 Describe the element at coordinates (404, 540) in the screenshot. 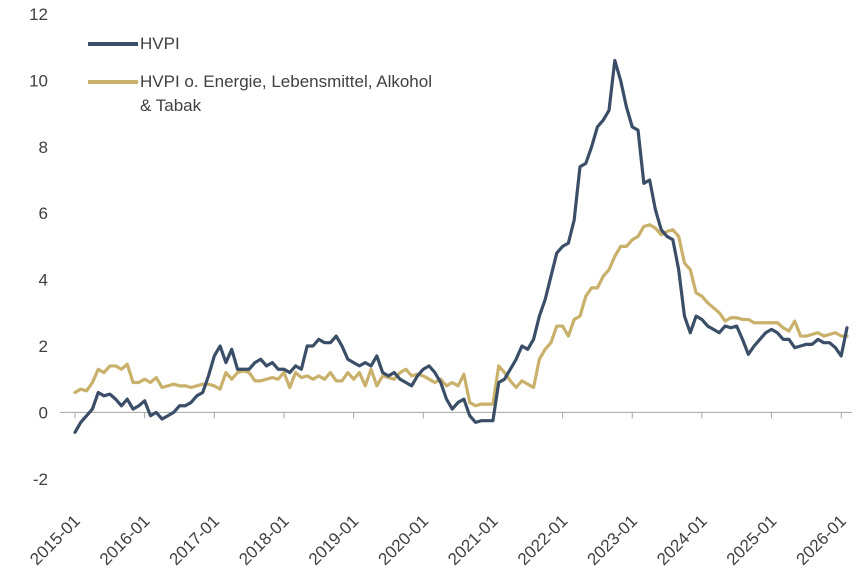

I see `x-tick-label: 2020-01` at that location.